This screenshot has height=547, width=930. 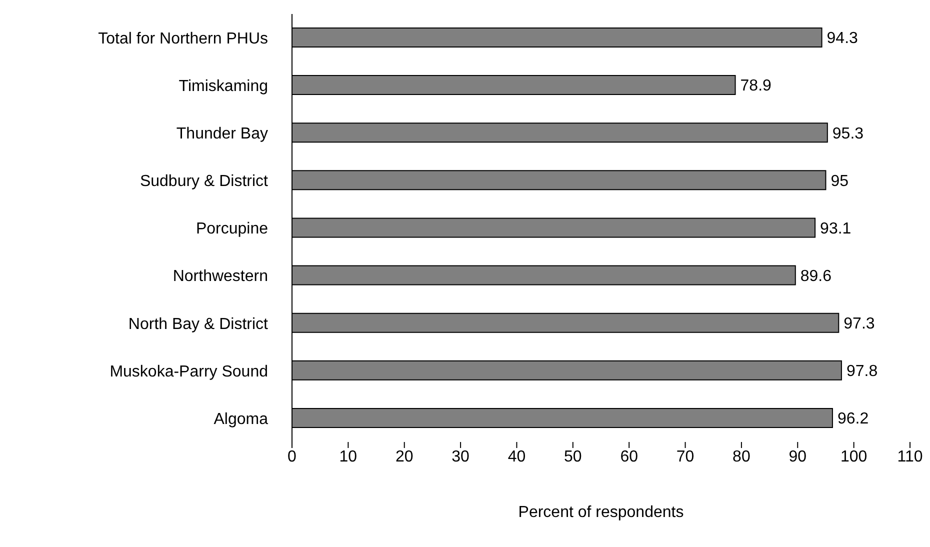 What do you see at coordinates (517, 457) in the screenshot?
I see `x-tick-label: 40` at bounding box center [517, 457].